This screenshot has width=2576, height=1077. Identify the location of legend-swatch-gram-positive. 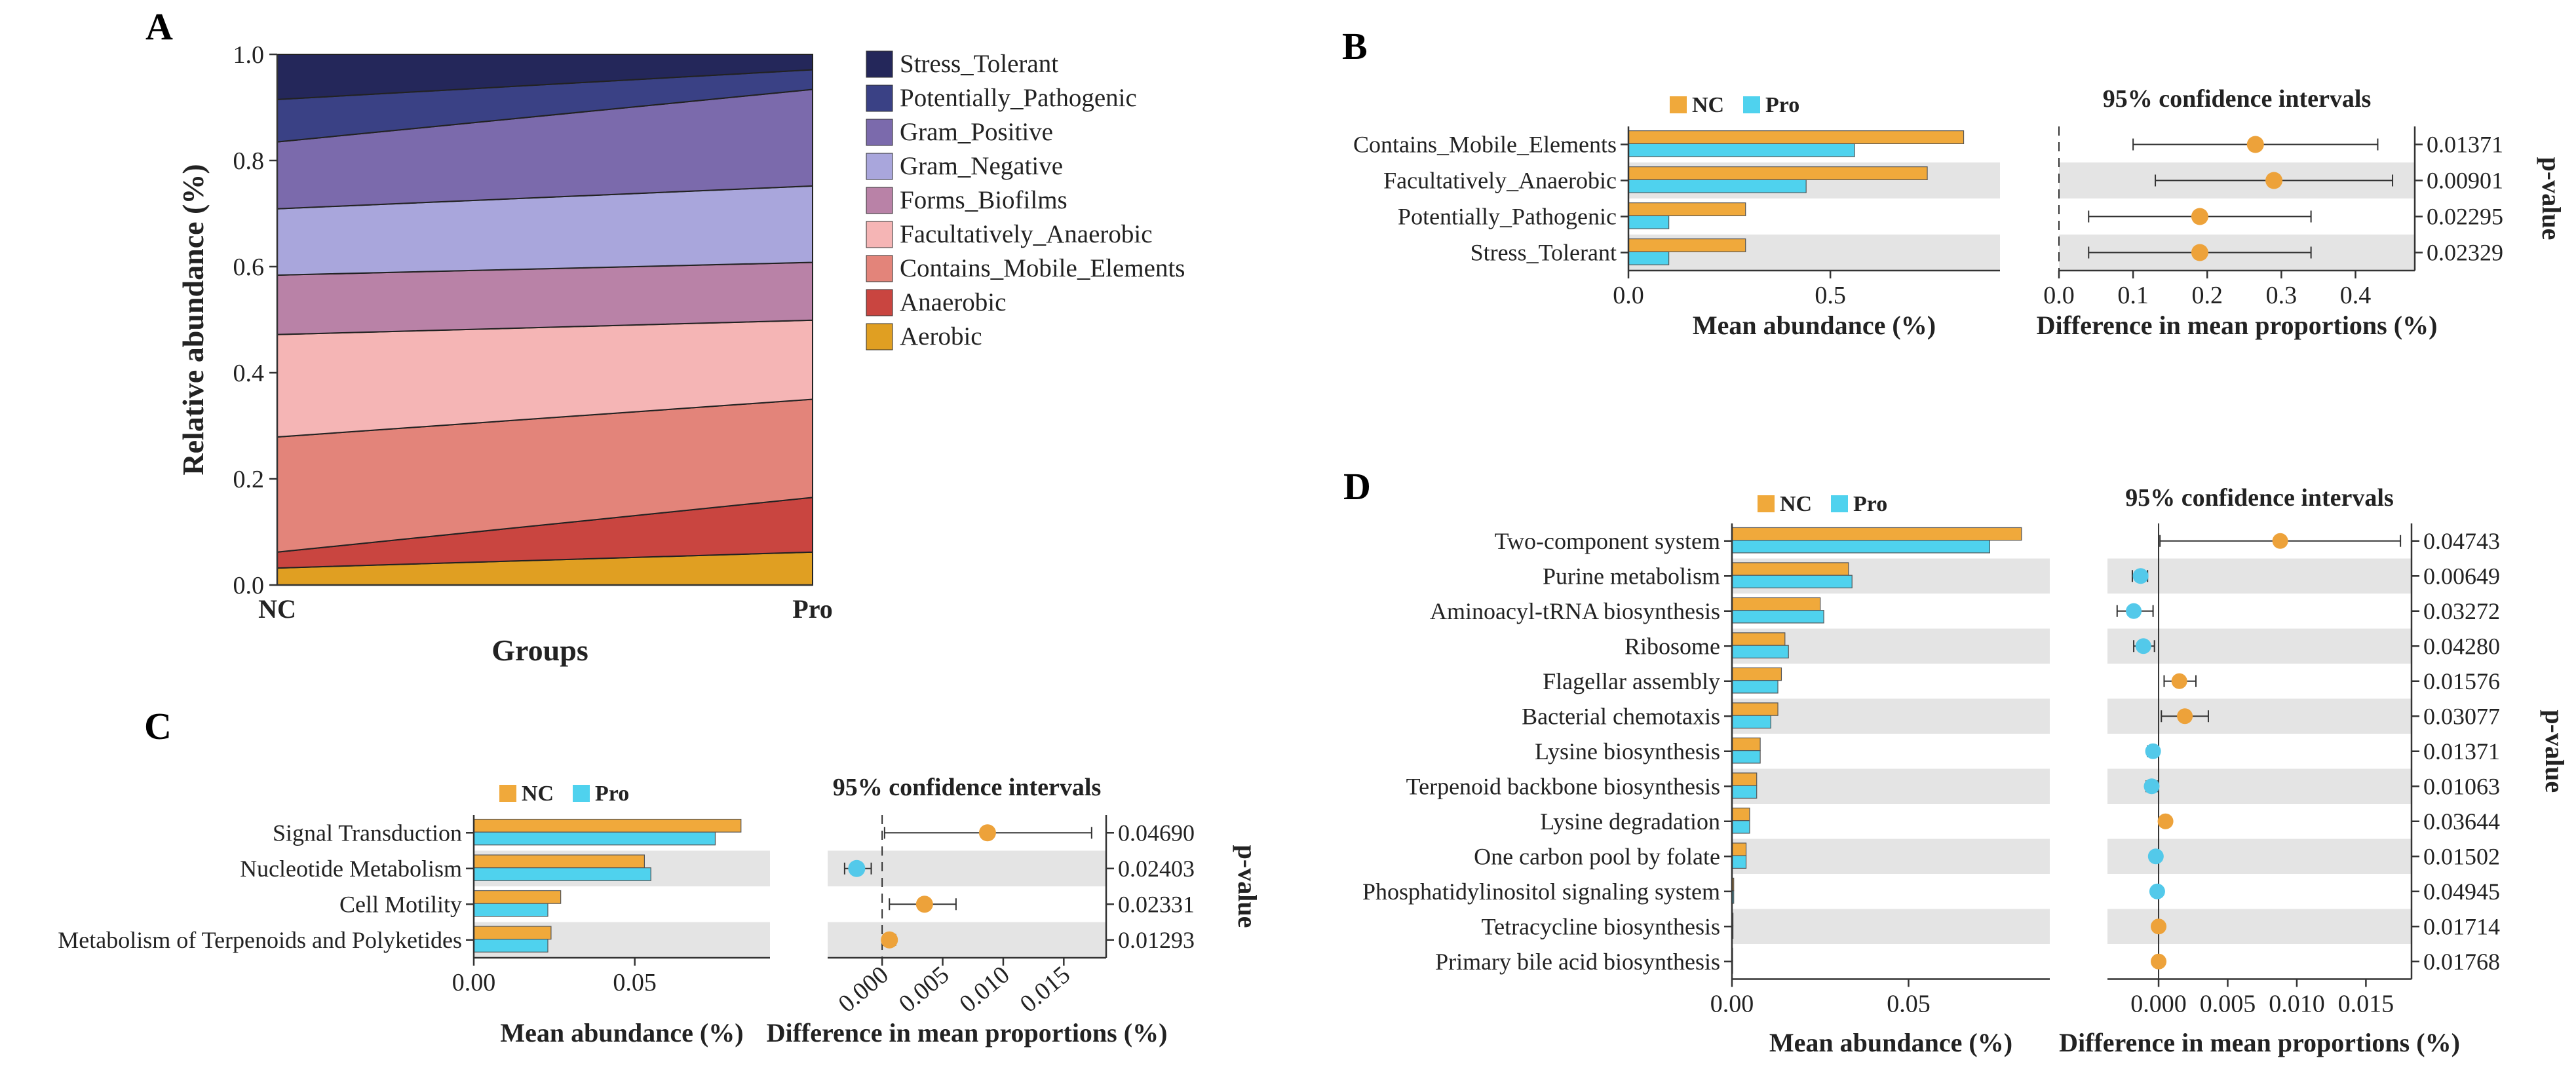
(879, 132).